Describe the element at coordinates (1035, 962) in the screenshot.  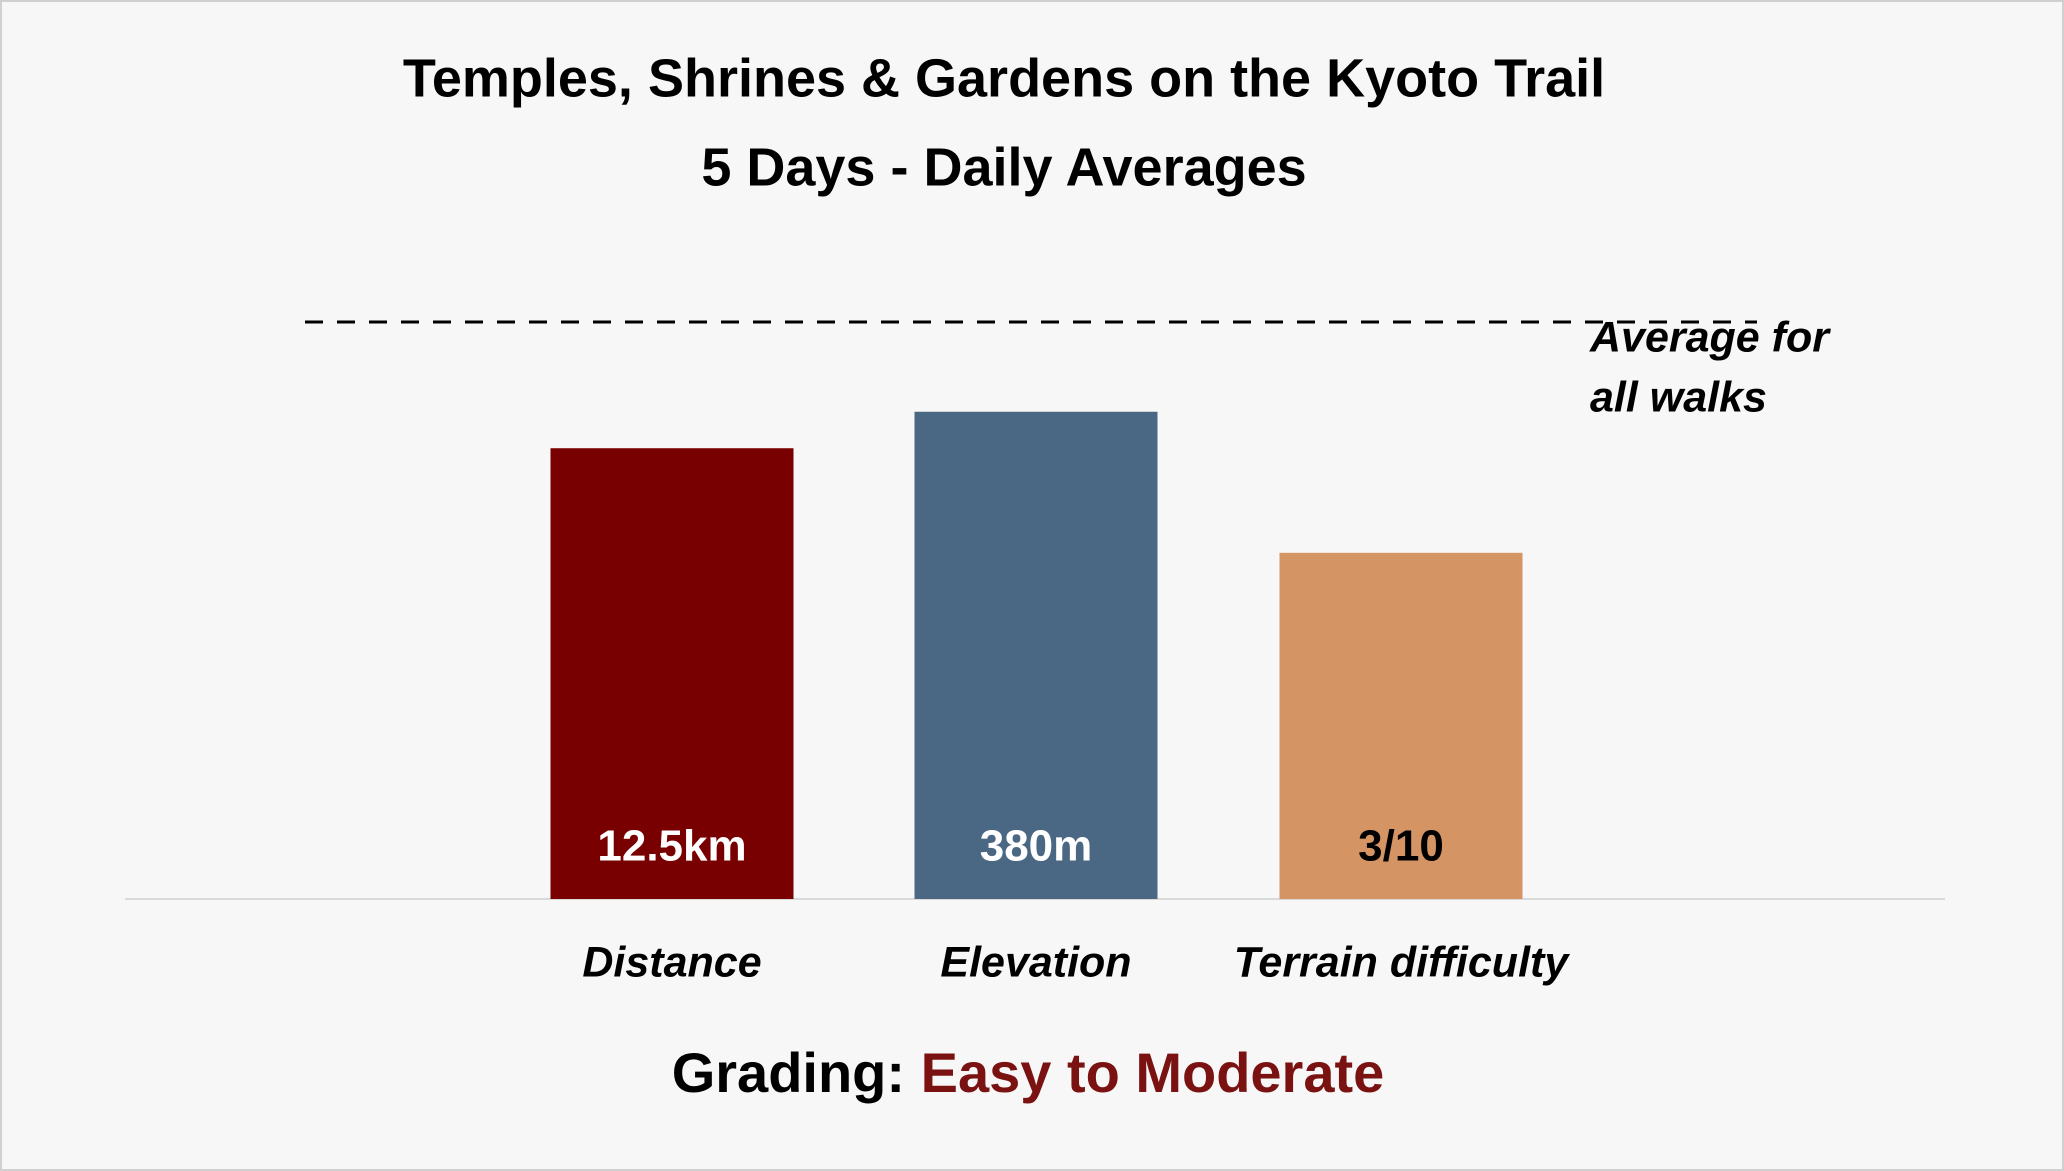
I see `x-tick-label: Elevation` at that location.